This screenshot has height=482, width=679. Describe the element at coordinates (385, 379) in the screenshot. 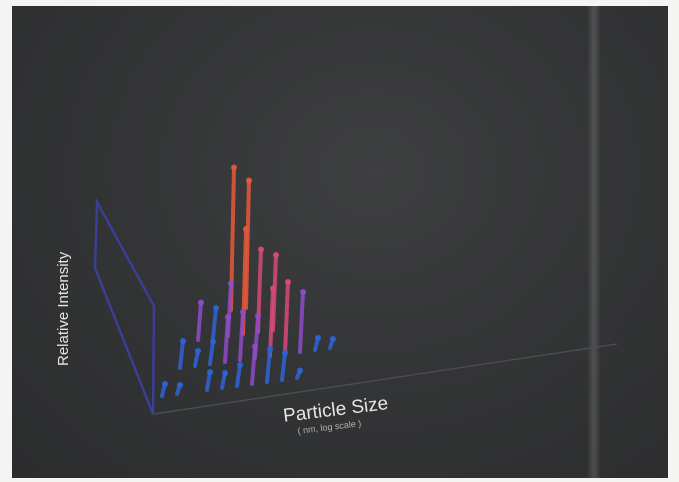

I see `front-axis-line` at that location.